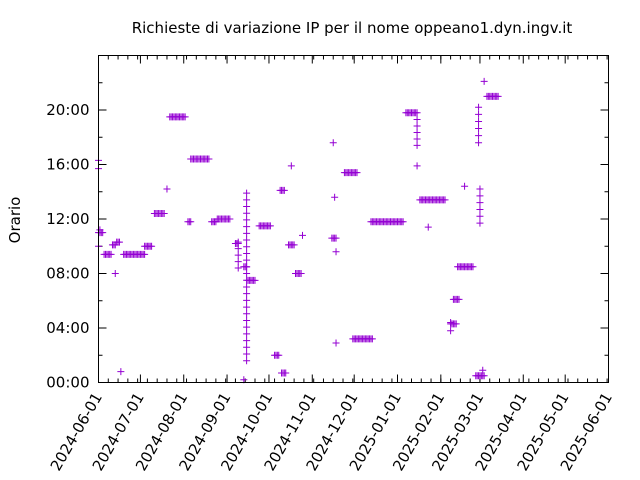 The image size is (640, 480). Describe the element at coordinates (67, 110) in the screenshot. I see `y-tick-label: 20:00` at that location.